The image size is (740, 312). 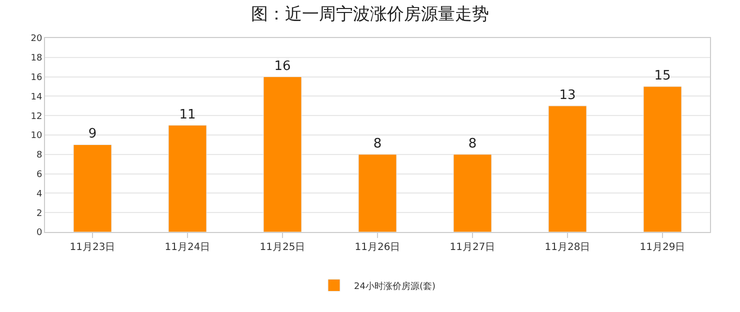 What do you see at coordinates (39, 175) in the screenshot?
I see `y-tick-label: 6` at bounding box center [39, 175].